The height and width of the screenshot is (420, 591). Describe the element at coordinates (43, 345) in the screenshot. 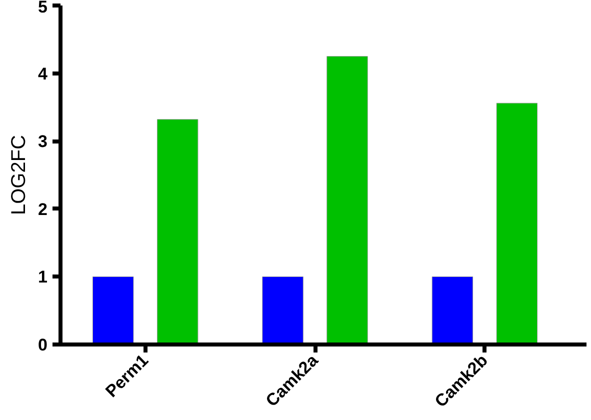

I see `y-tick-label: 0` at that location.